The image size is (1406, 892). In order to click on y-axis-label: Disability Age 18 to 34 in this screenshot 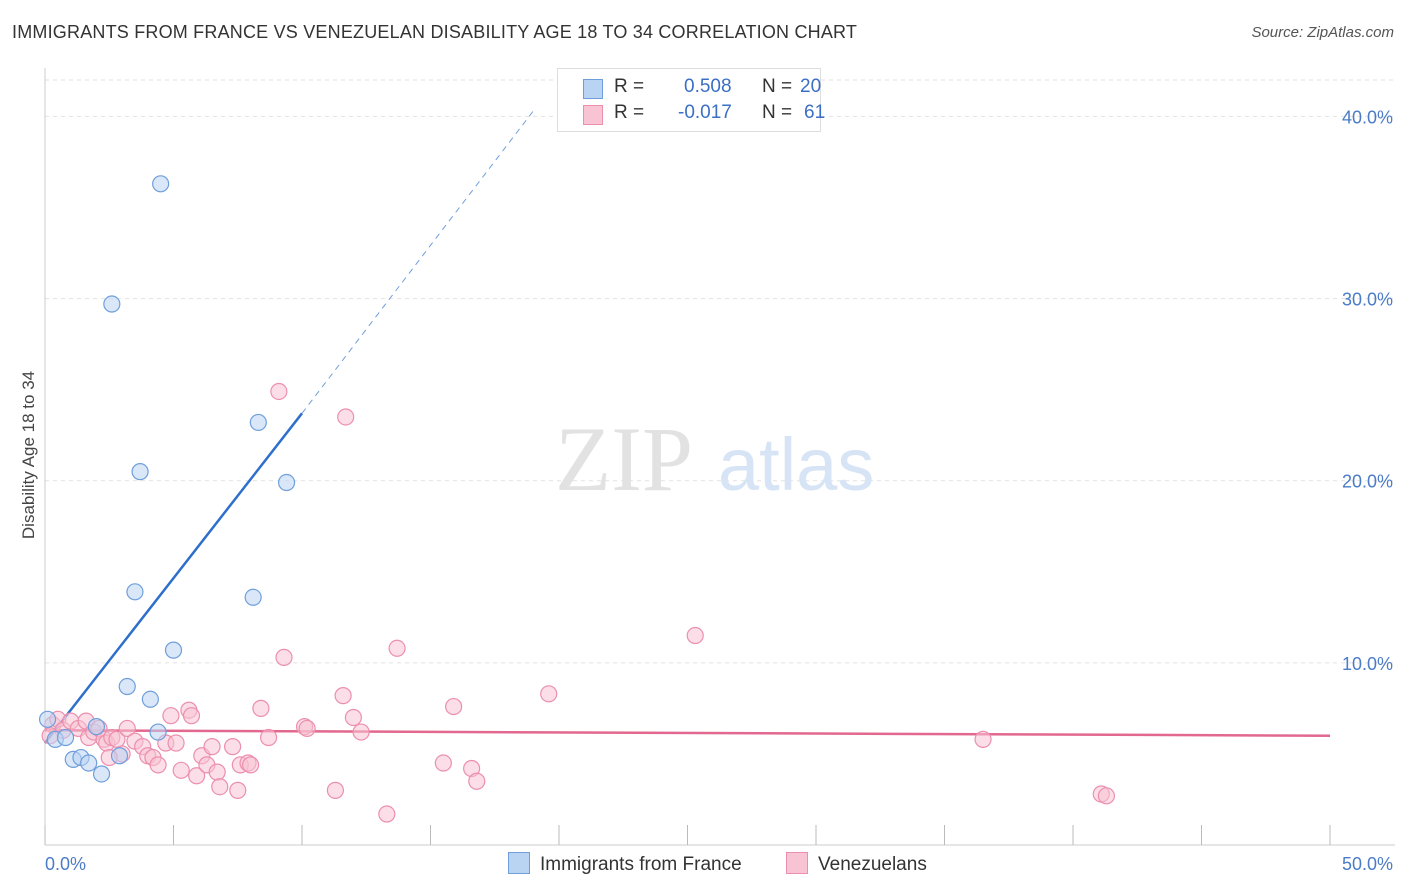, I will do `click(28, 455)`.